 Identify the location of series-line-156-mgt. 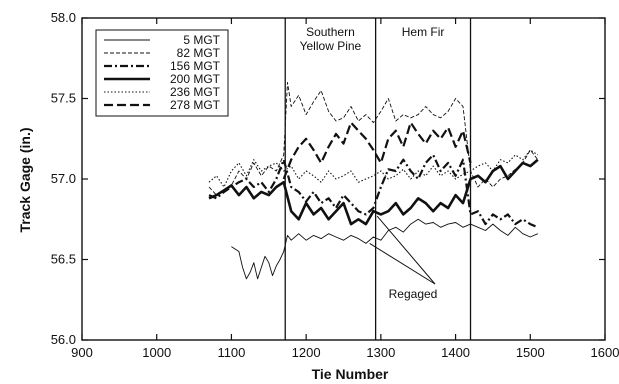
(373, 191).